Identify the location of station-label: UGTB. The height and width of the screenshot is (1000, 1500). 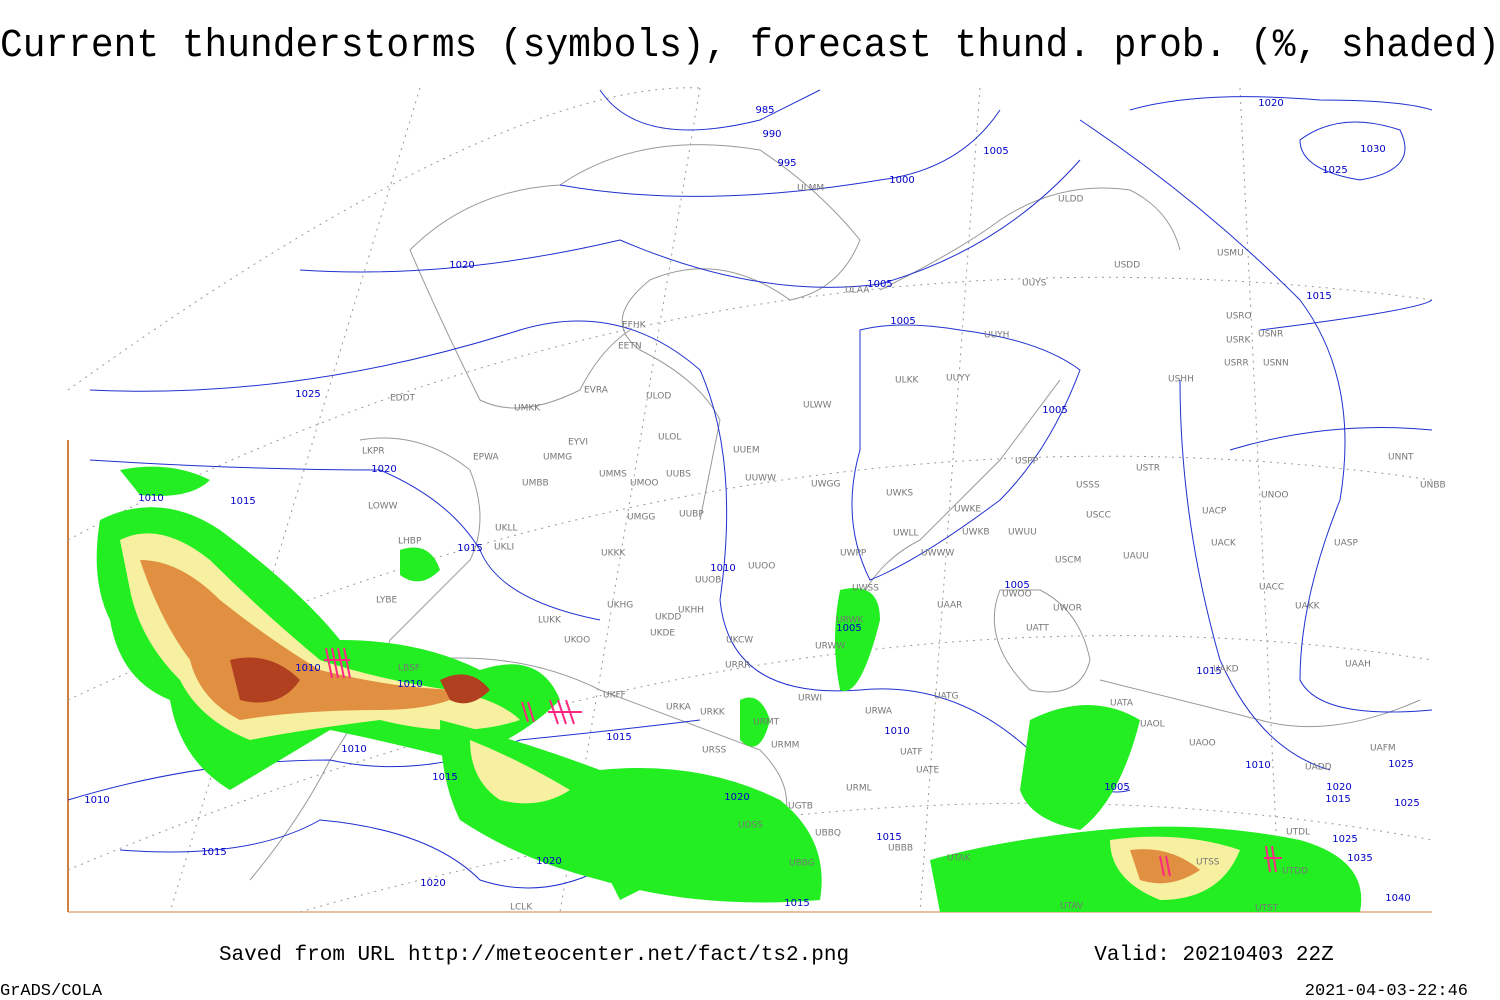
(800, 807).